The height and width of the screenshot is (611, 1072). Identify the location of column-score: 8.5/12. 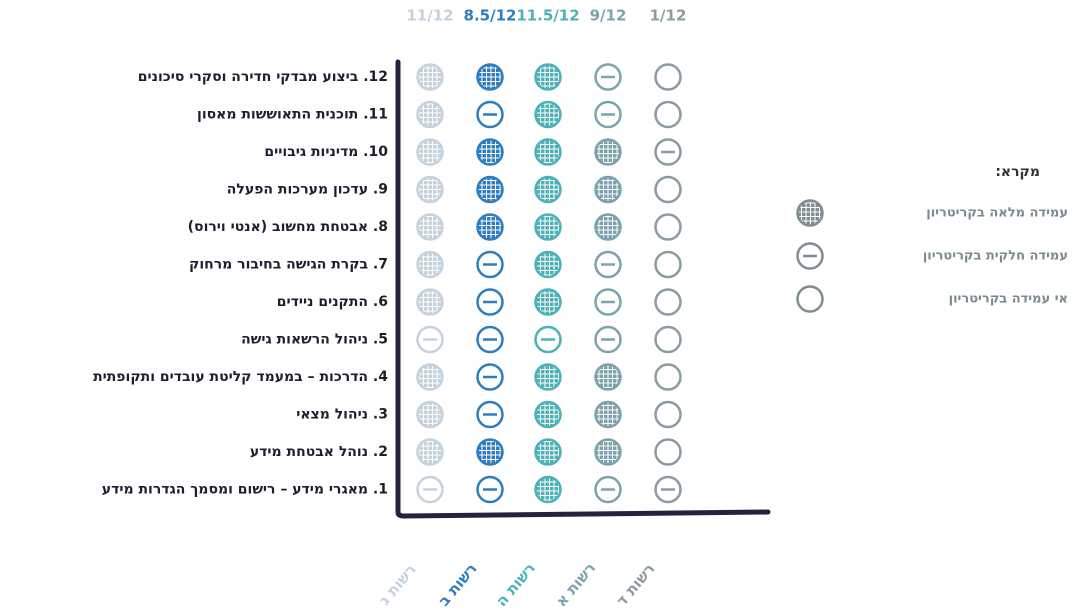
(490, 16).